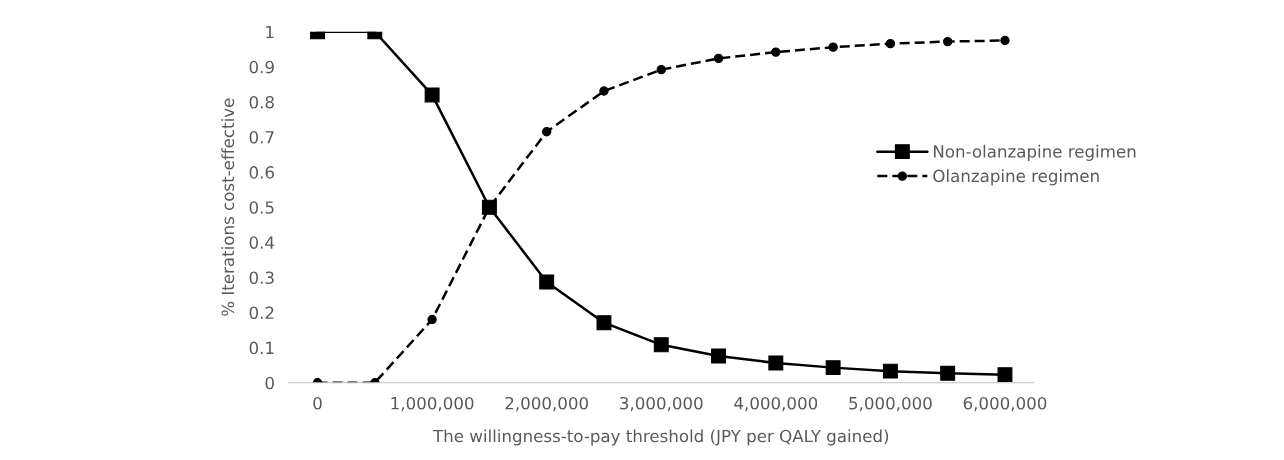 The image size is (1284, 460). I want to click on x-tick-label: 4,000,000, so click(776, 404).